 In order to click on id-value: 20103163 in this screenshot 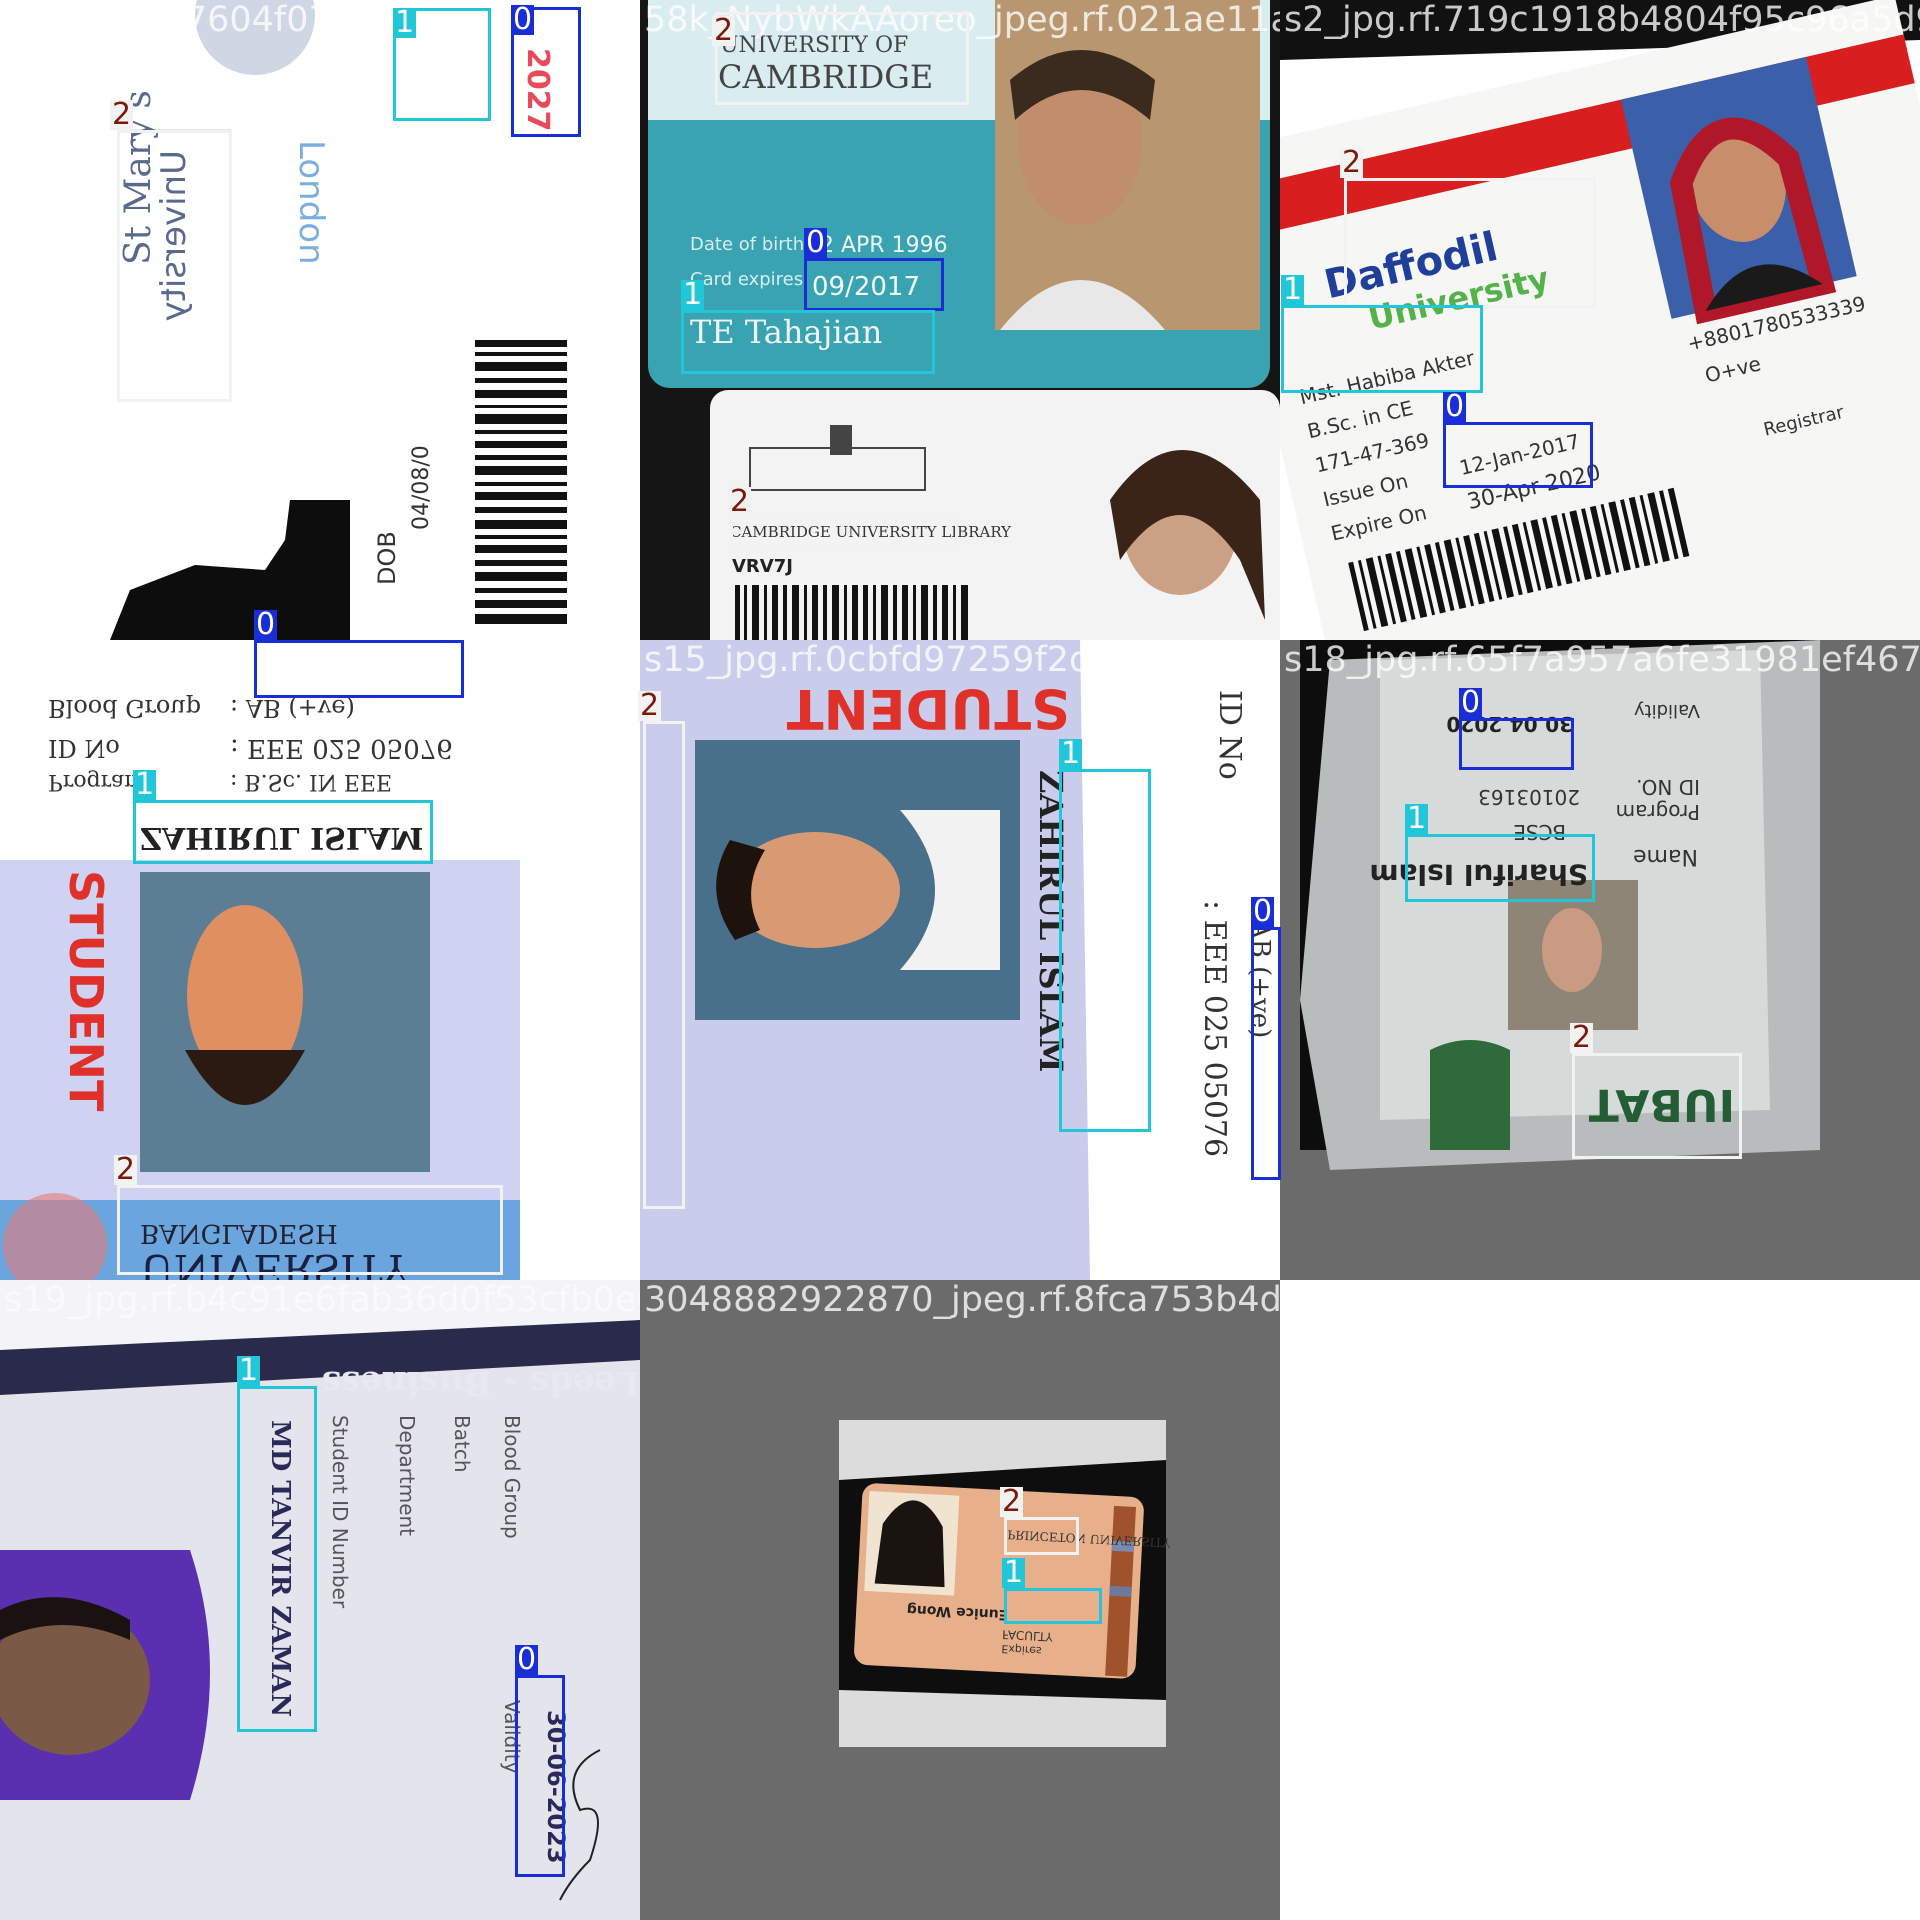, I will do `click(1529, 797)`.